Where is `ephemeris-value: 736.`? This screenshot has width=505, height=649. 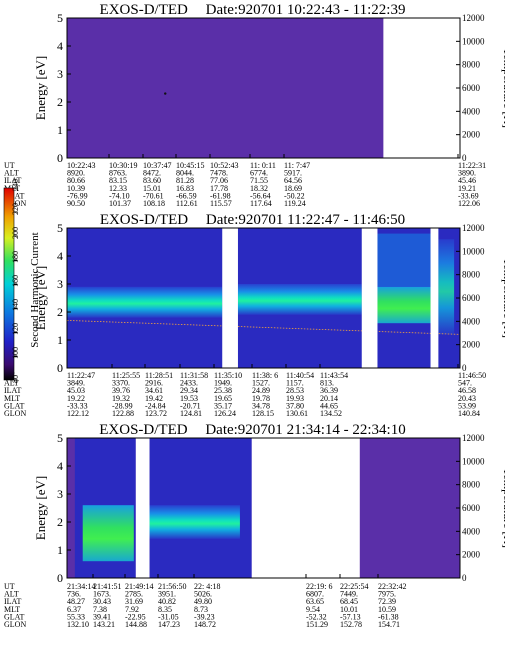 ephemeris-value: 736. is located at coordinates (74, 594).